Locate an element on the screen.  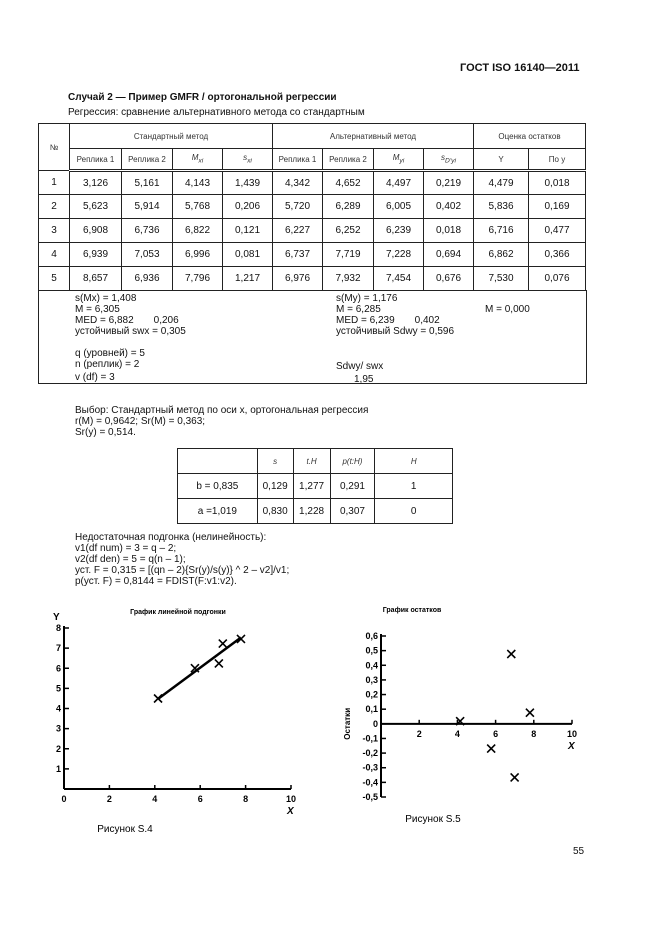
table-cell: 1,228 is located at coordinates (311, 511).